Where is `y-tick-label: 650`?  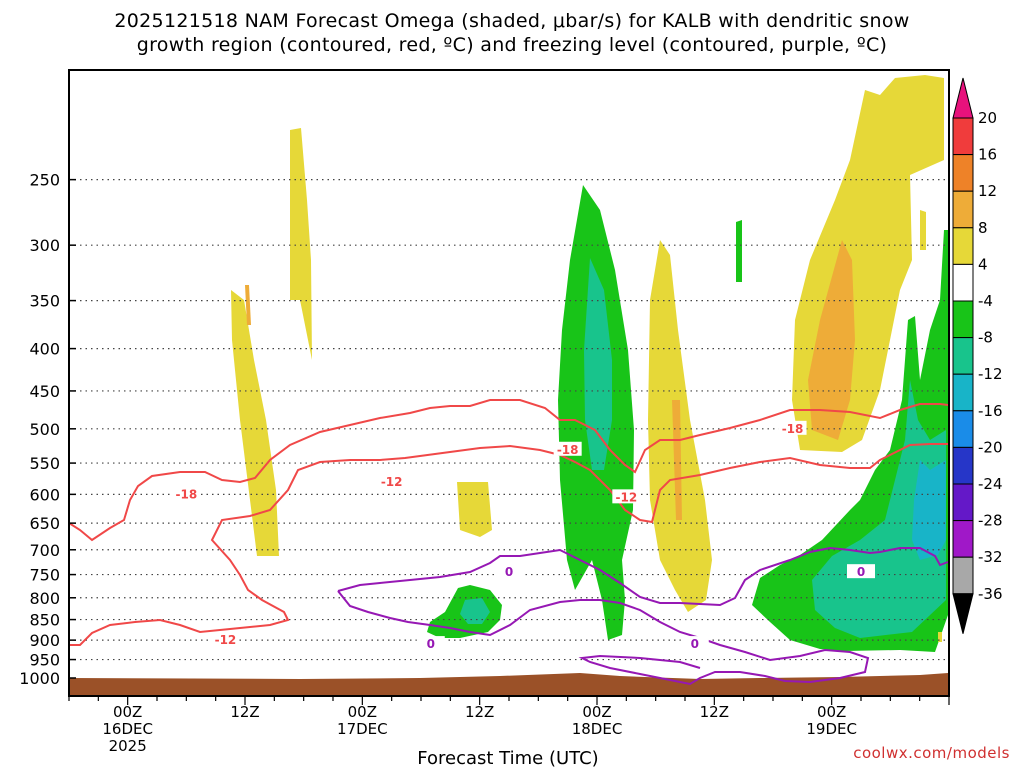
y-tick-label: 650 is located at coordinates (44, 523).